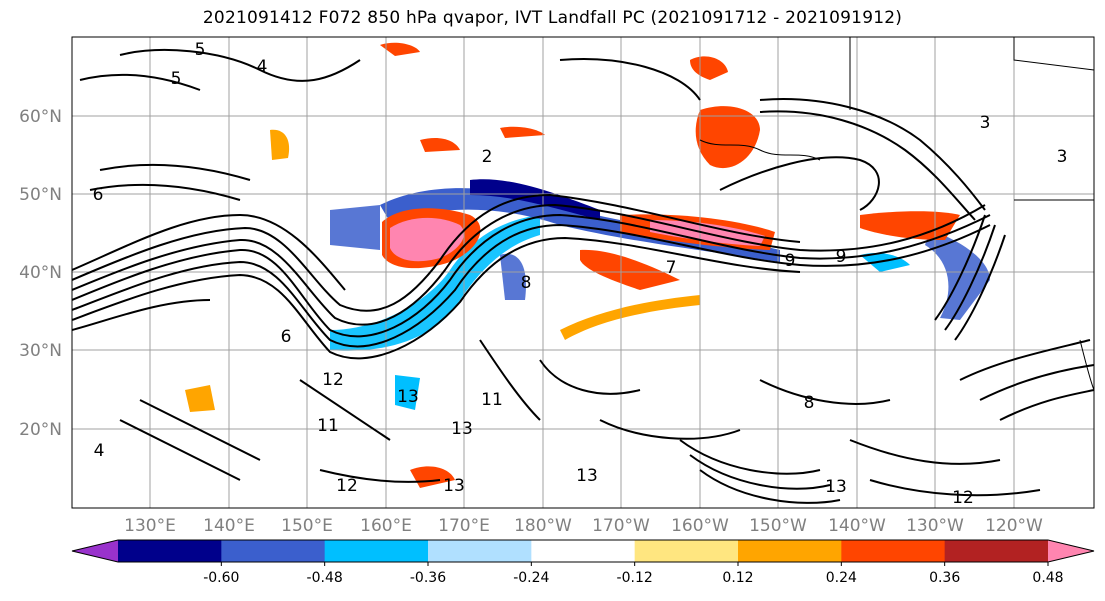  What do you see at coordinates (464, 526) in the screenshot?
I see `lon-label: 170°E` at bounding box center [464, 526].